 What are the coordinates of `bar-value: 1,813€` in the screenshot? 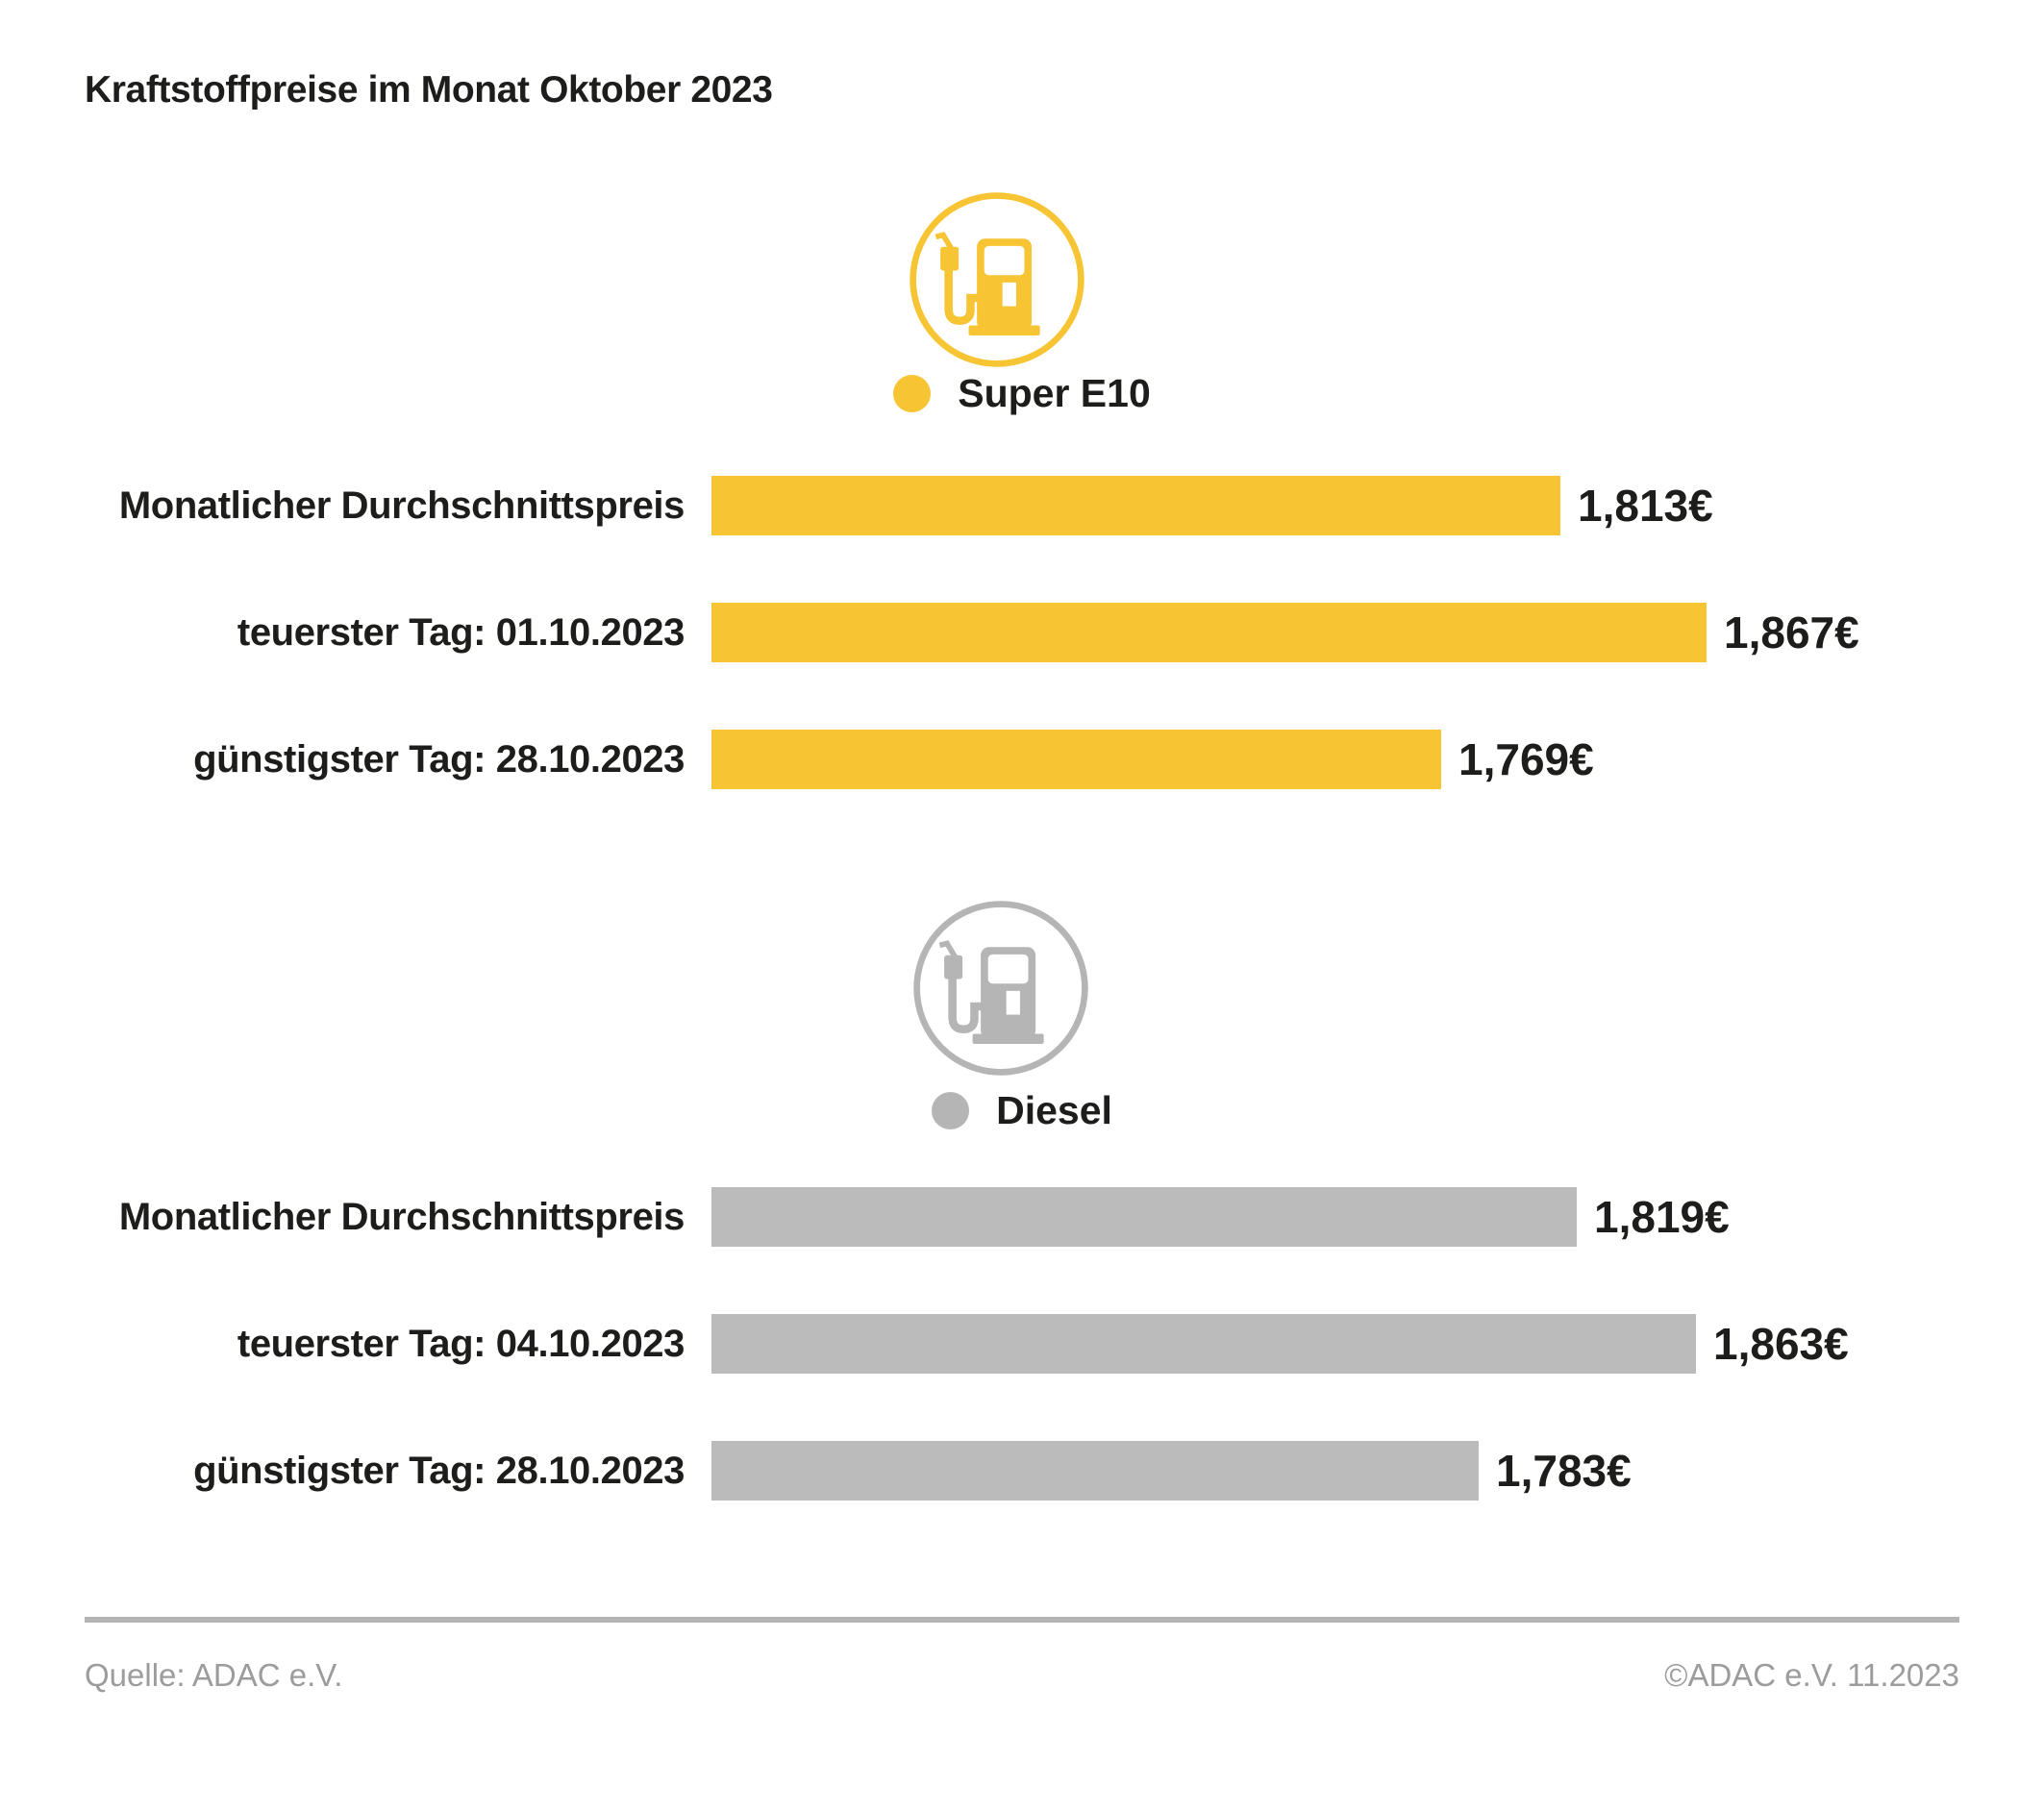 It's located at (1645, 506).